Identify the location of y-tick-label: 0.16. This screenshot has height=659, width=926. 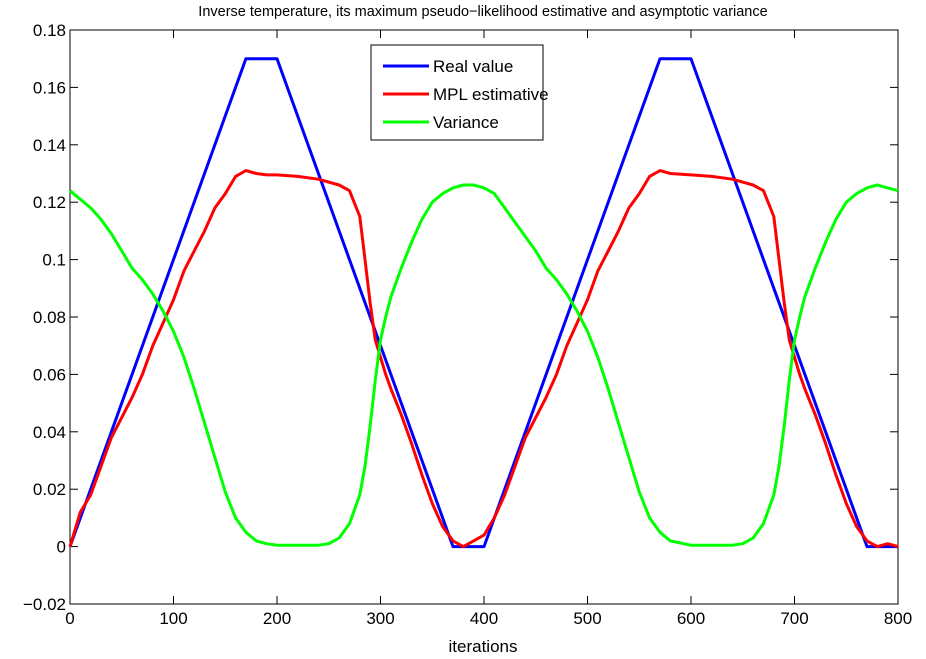
(49, 87).